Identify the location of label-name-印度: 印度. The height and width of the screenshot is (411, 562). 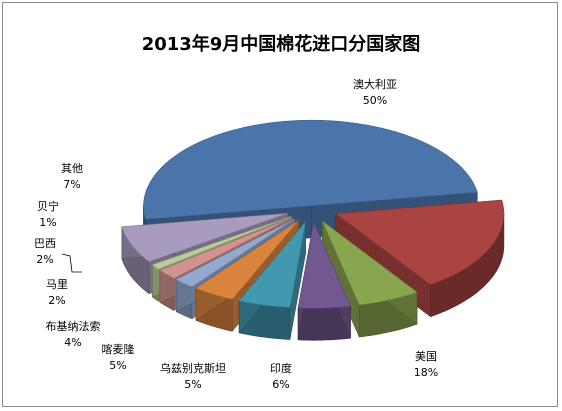
(281, 368).